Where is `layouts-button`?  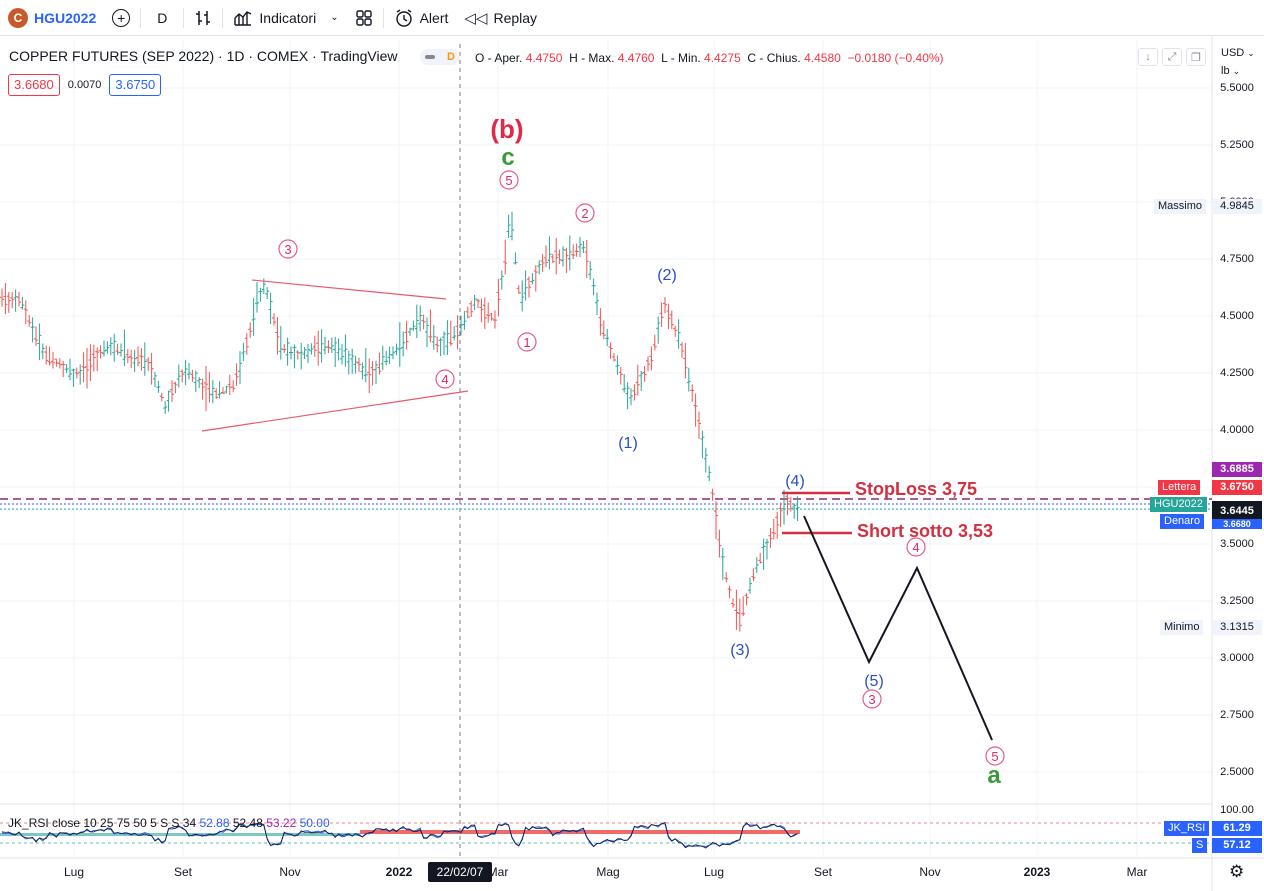
layouts-button is located at coordinates (364, 18).